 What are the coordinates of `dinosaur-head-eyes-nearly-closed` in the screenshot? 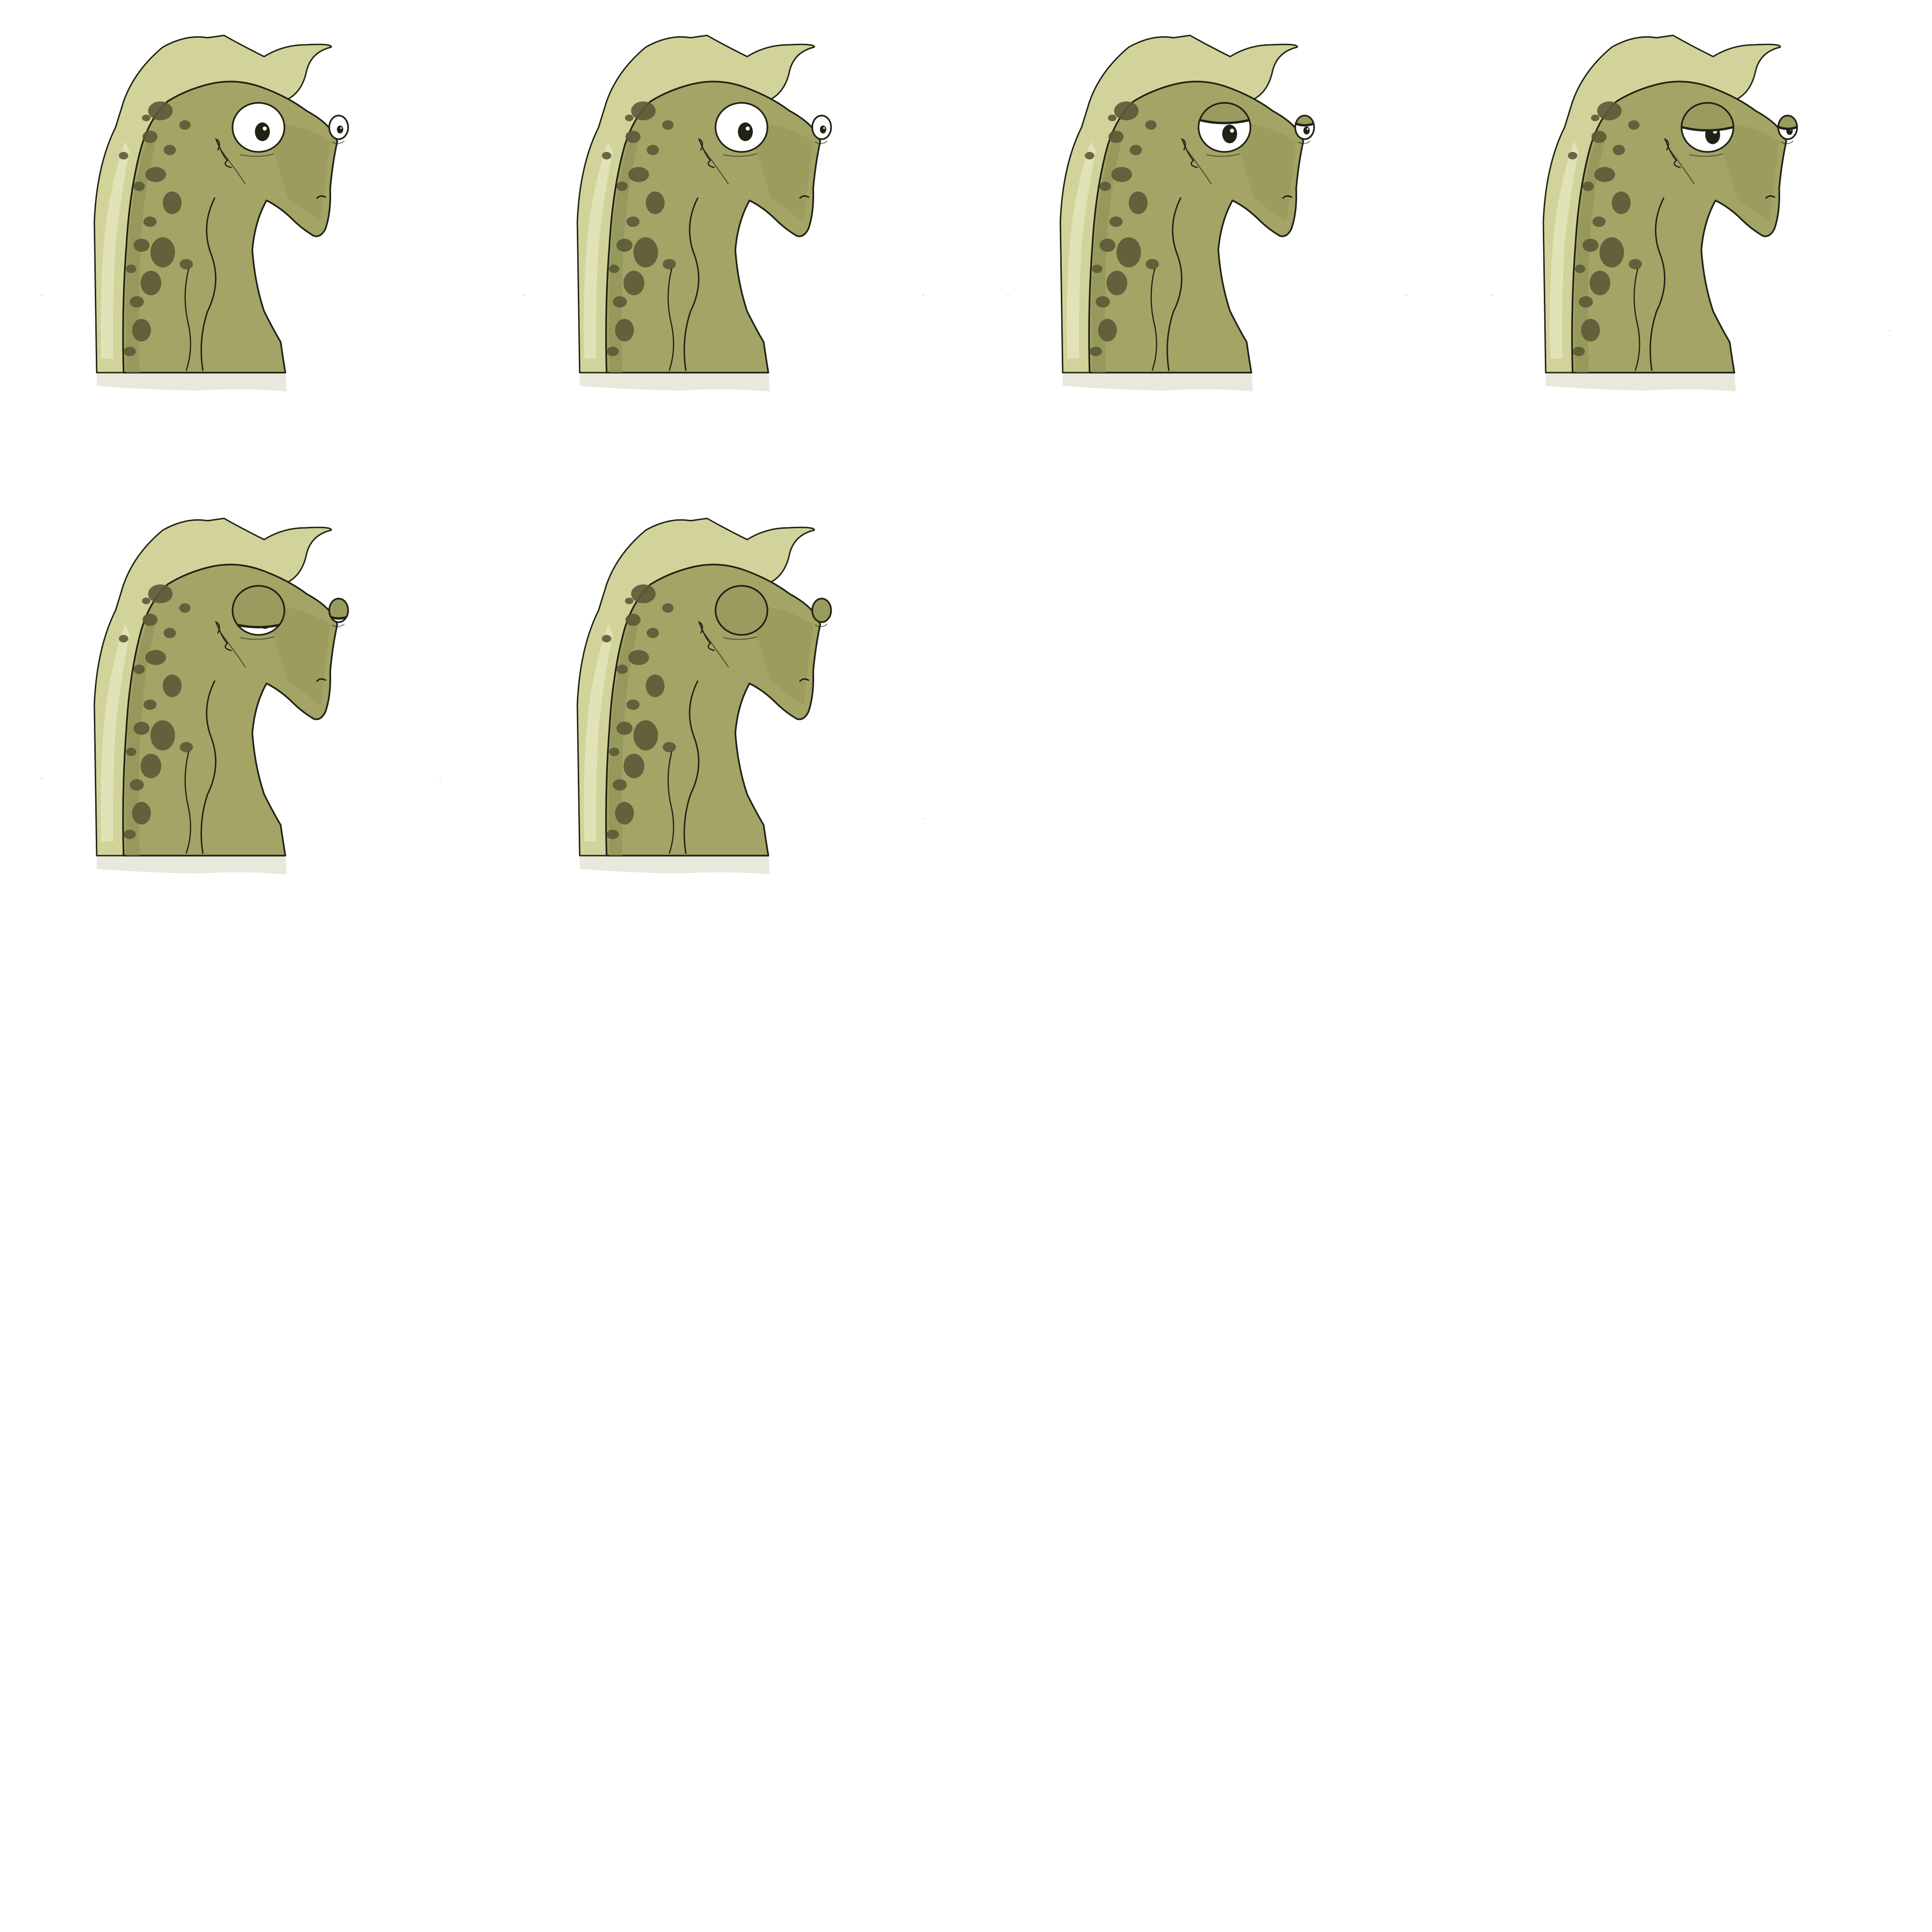 It's located at (221, 696).